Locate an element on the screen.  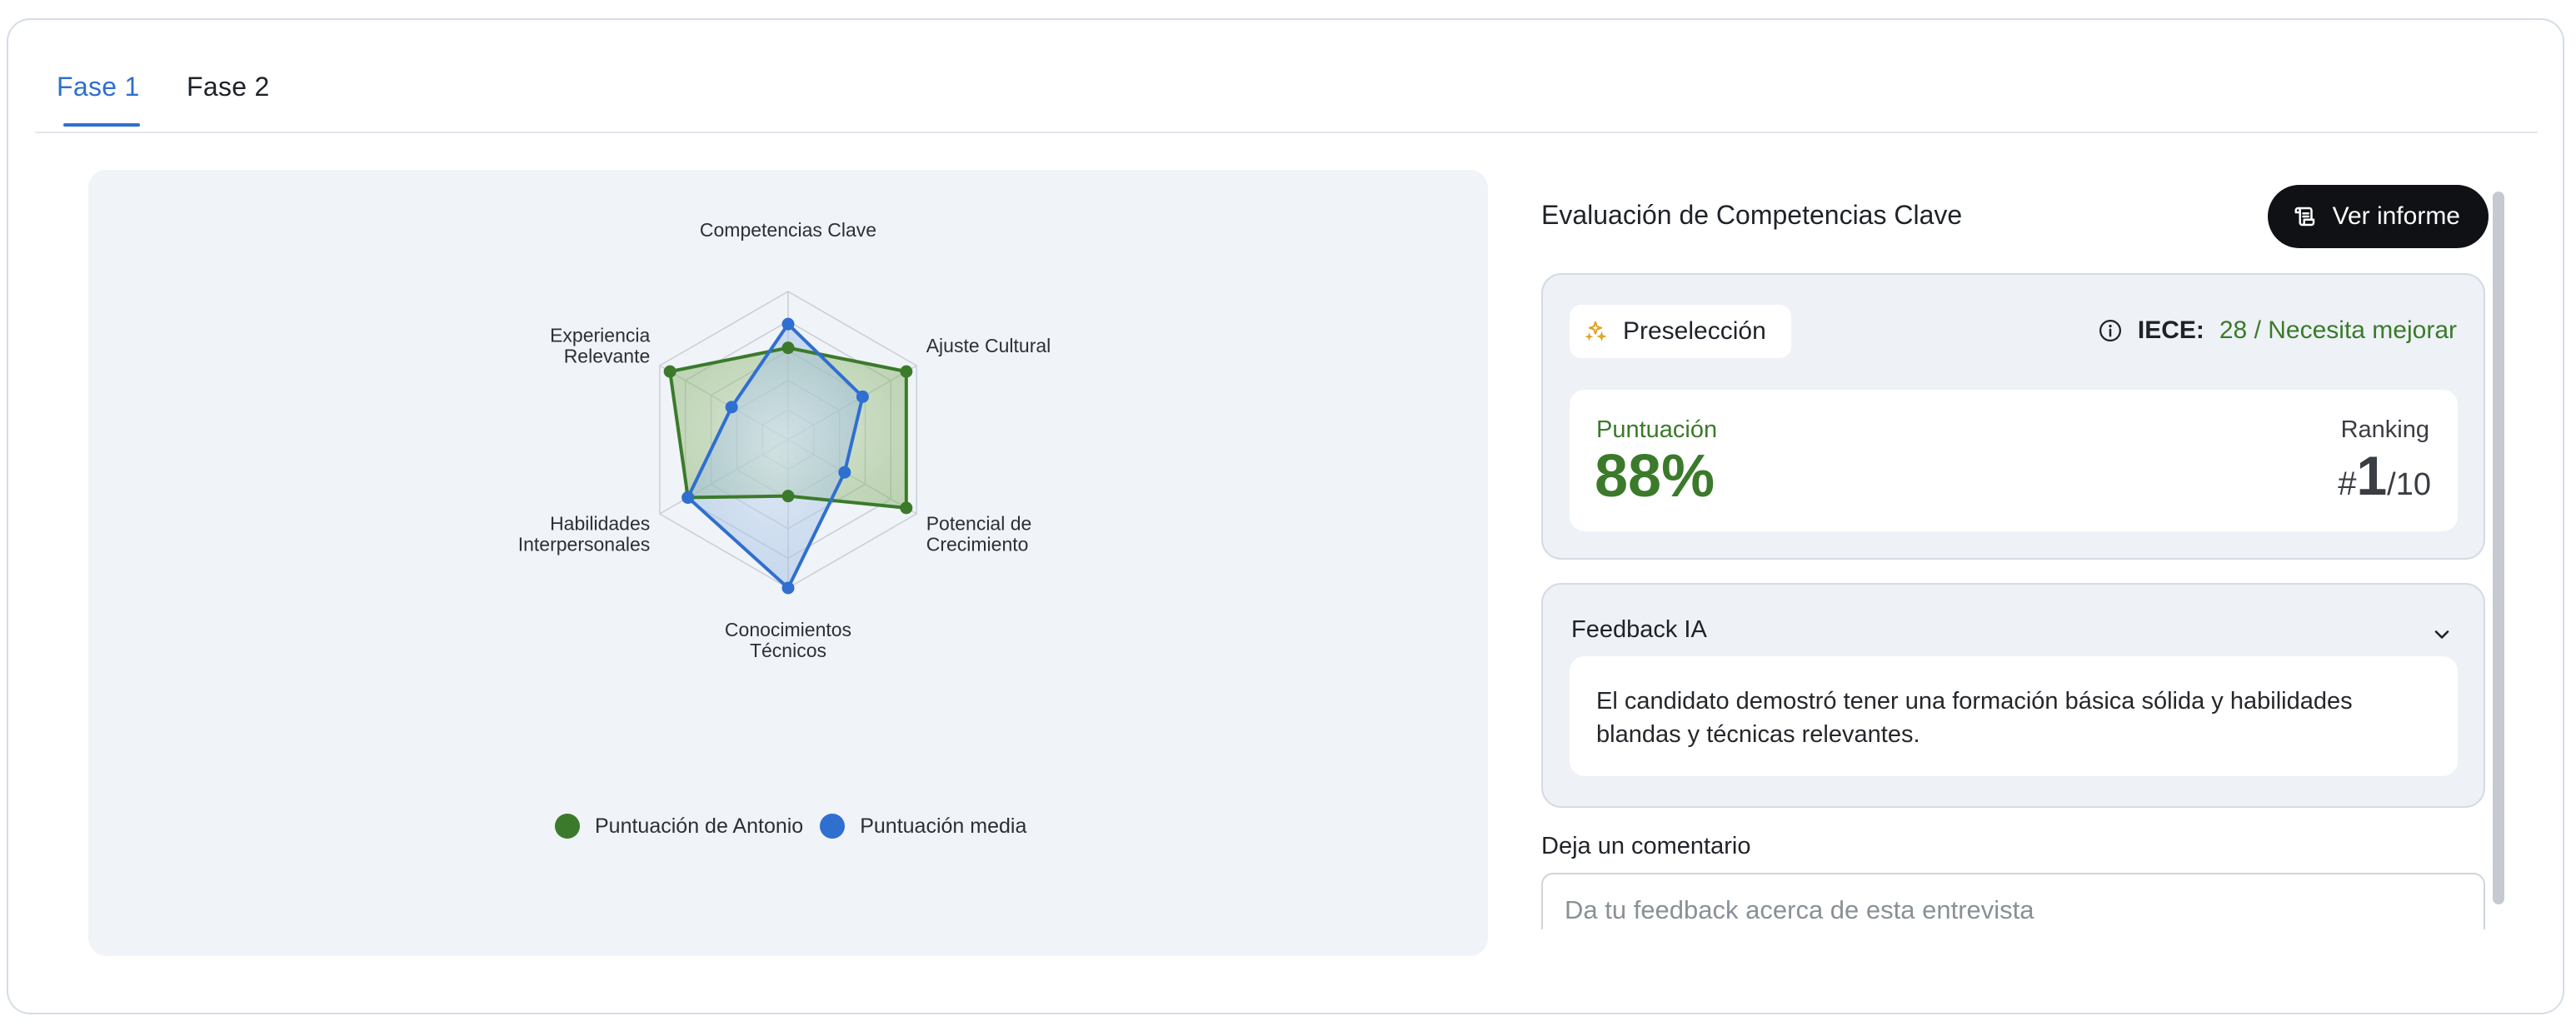
iece-indicator: IECE: 28 / Necesita mejorar is located at coordinates (2277, 330).